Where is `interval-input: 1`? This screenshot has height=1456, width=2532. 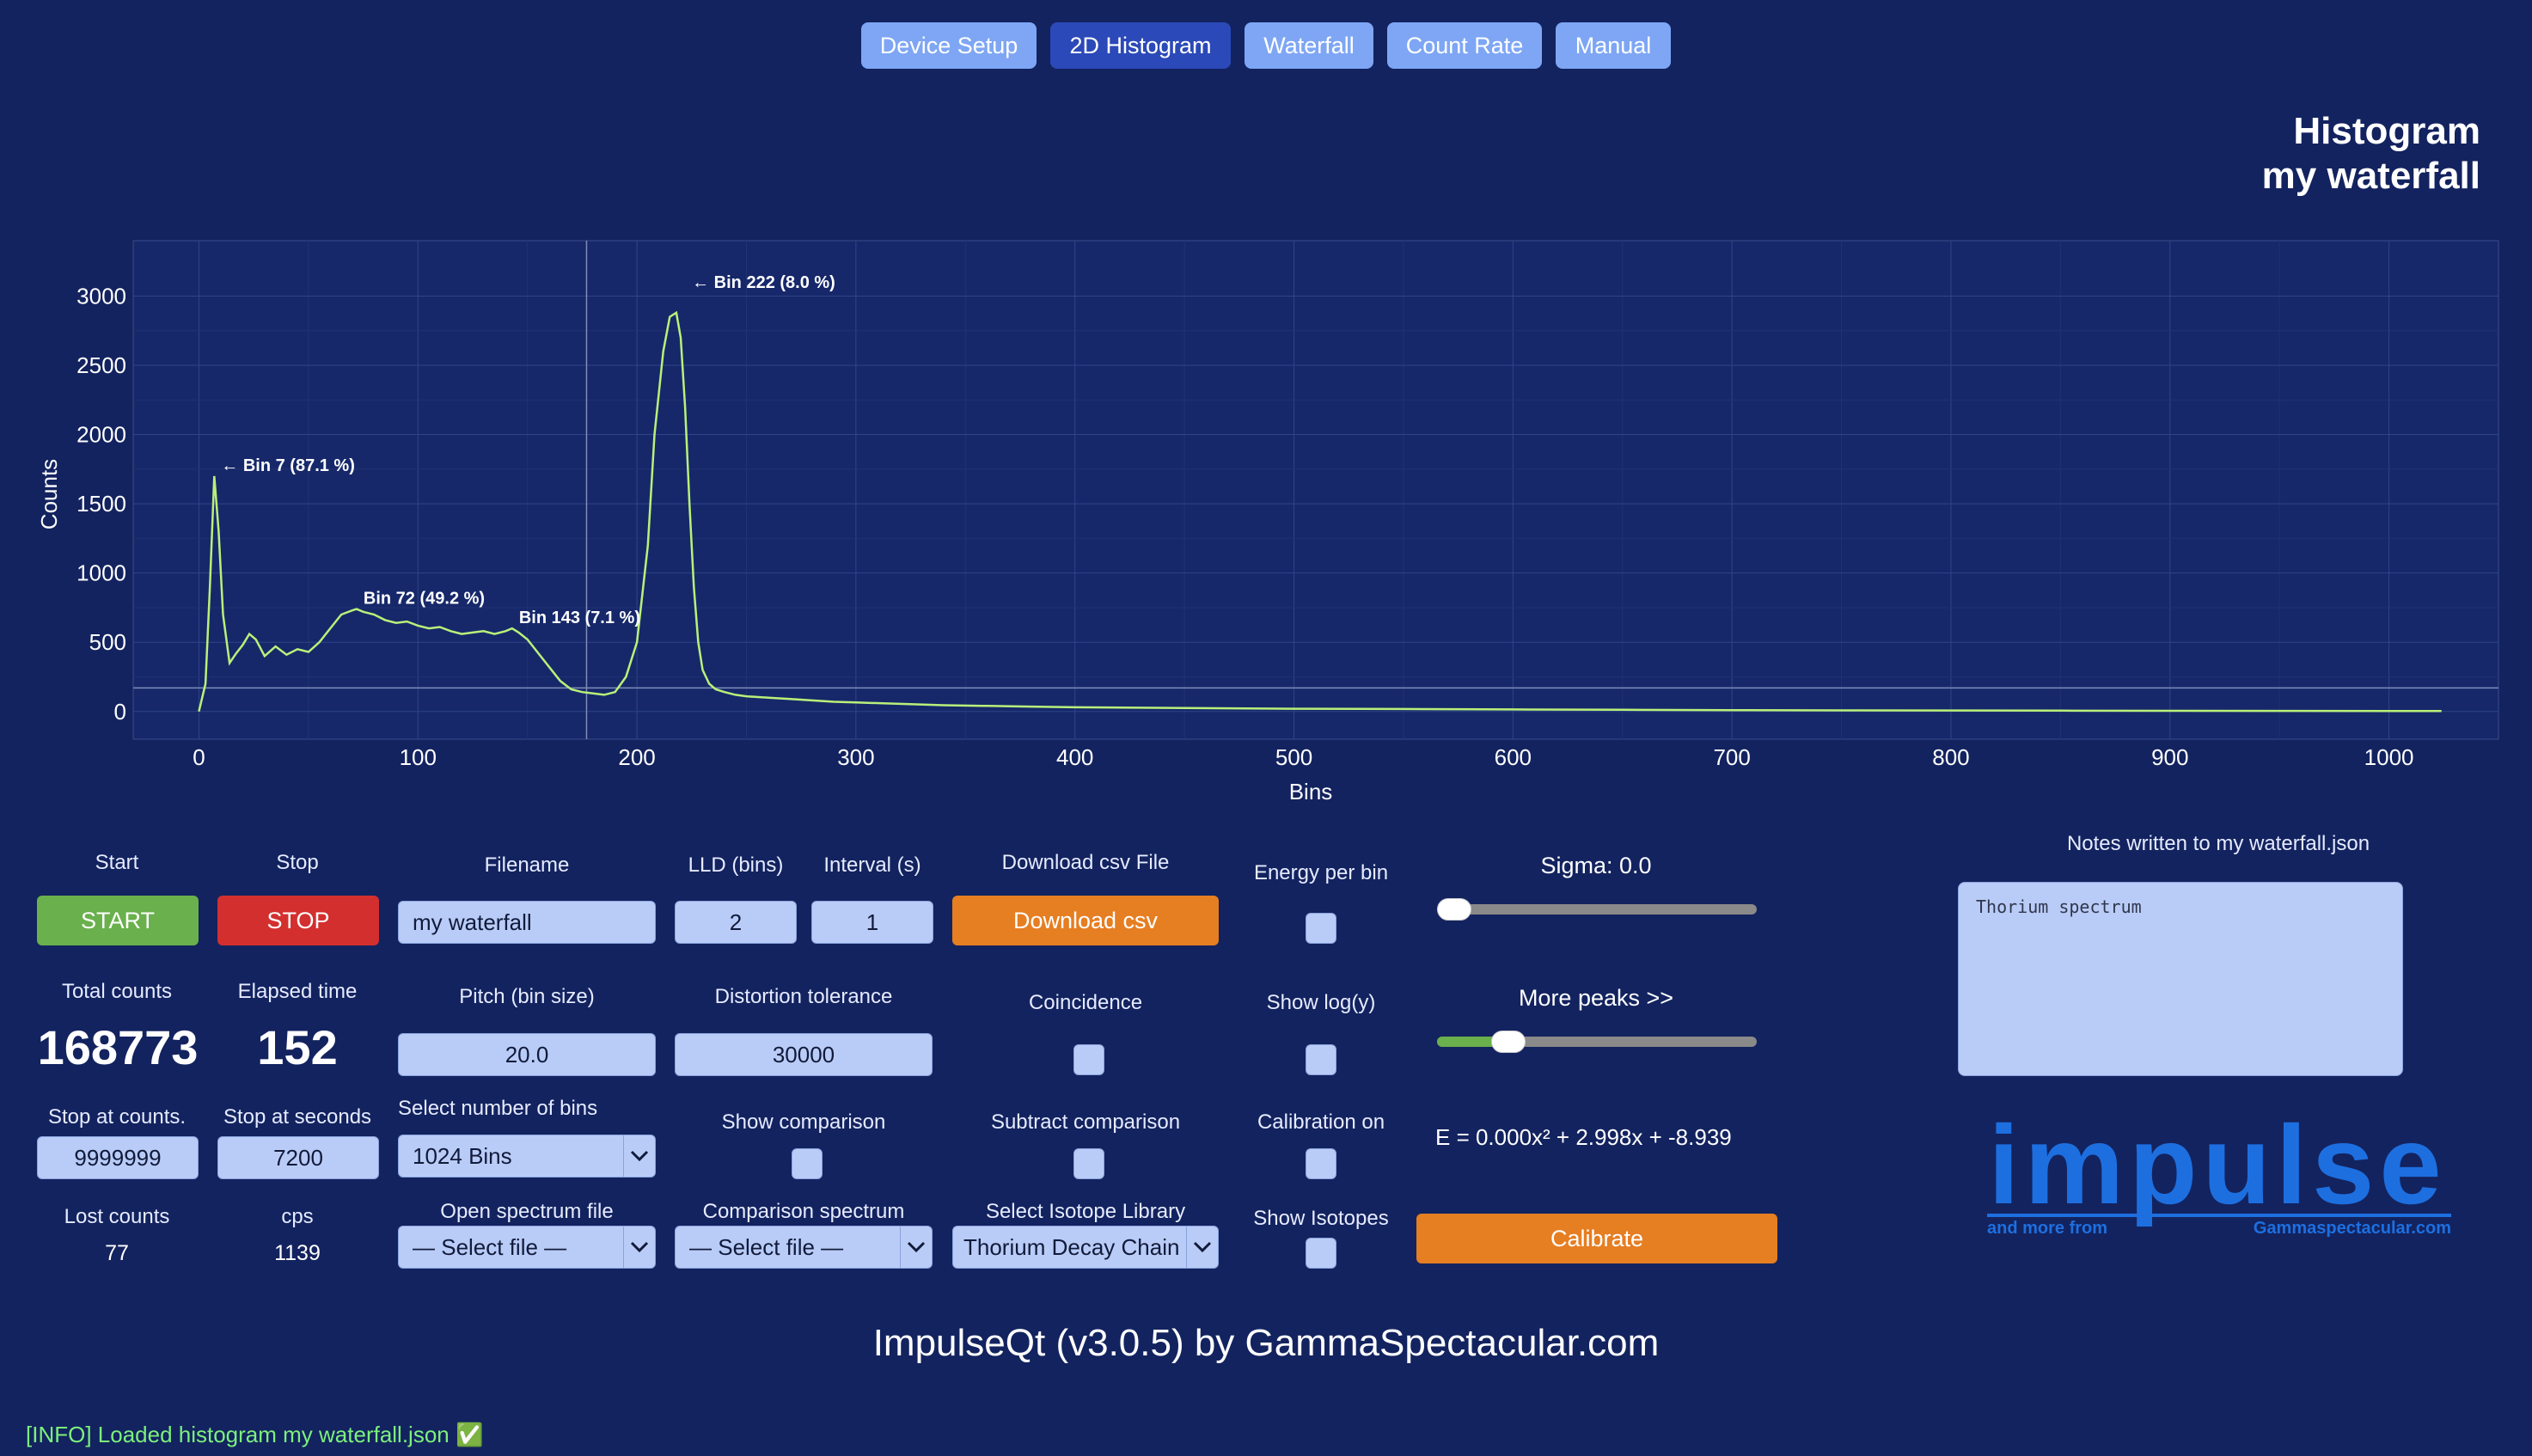 interval-input: 1 is located at coordinates (872, 923).